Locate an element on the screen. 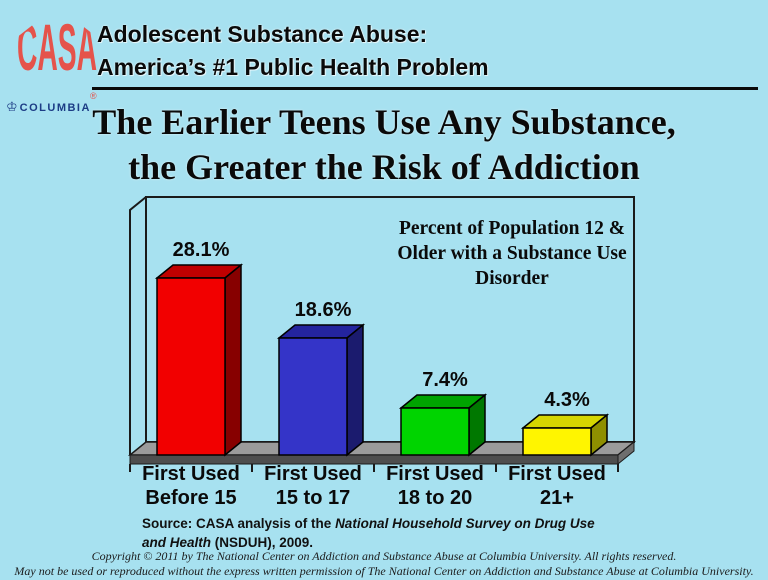 The width and height of the screenshot is (768, 580). source-prefix: Source: CASA analysis of the is located at coordinates (239, 523).